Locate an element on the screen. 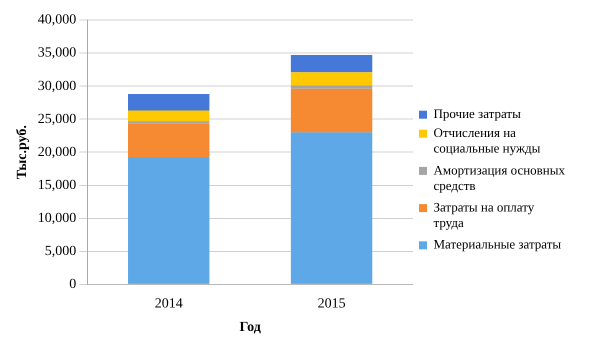  y-axis-title: Тыс.руб. is located at coordinates (22, 152).